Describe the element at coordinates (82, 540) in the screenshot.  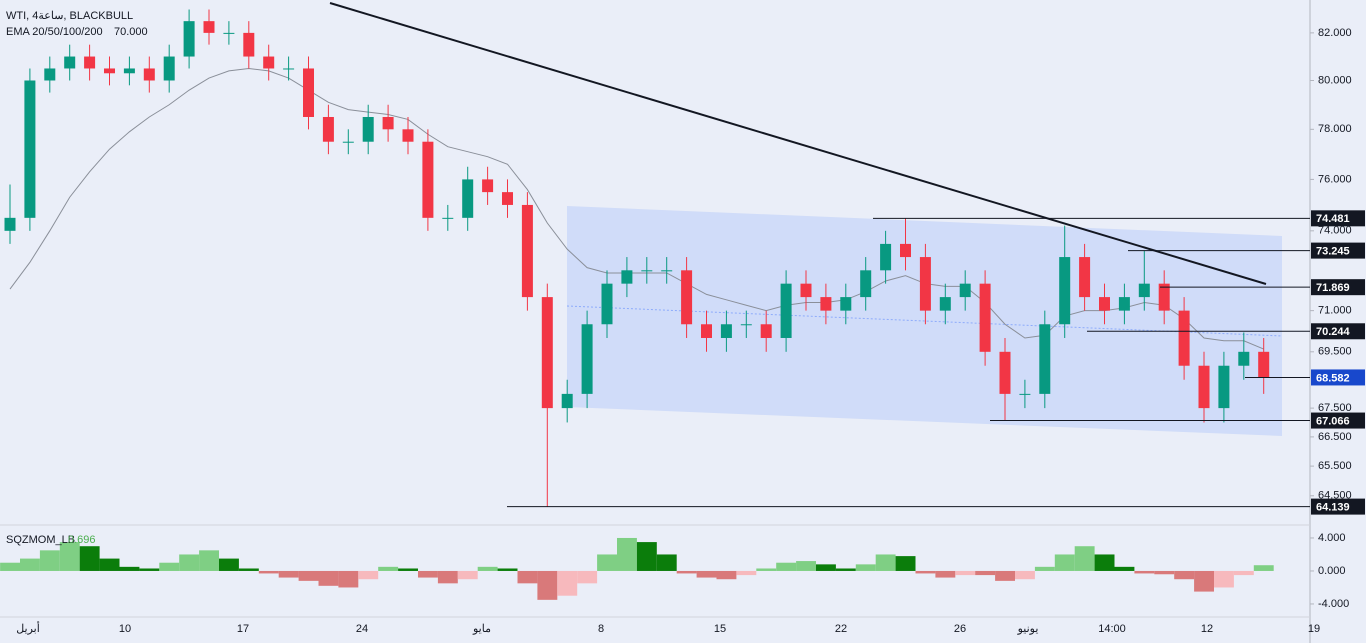
I see `indicator-value: 0.696` at that location.